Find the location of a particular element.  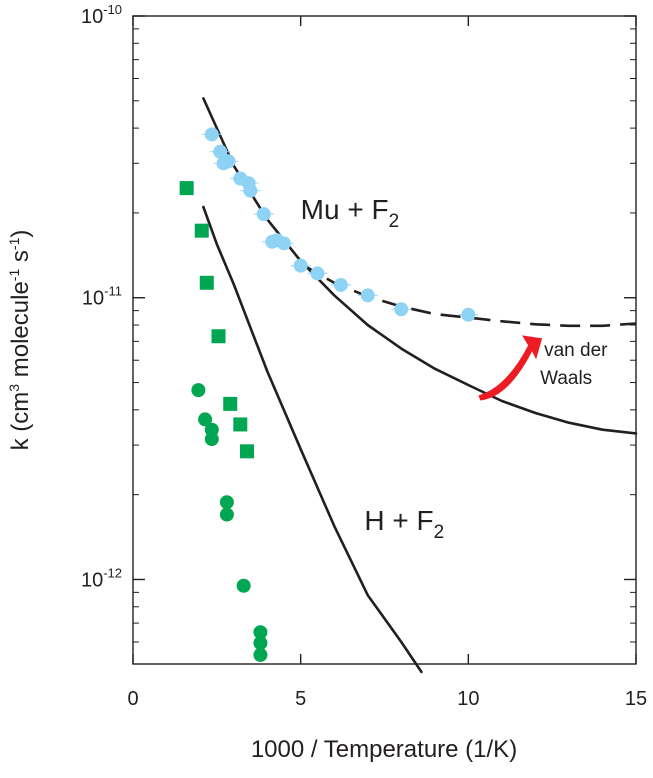

van-der-waals-arrow is located at coordinates (510, 368).